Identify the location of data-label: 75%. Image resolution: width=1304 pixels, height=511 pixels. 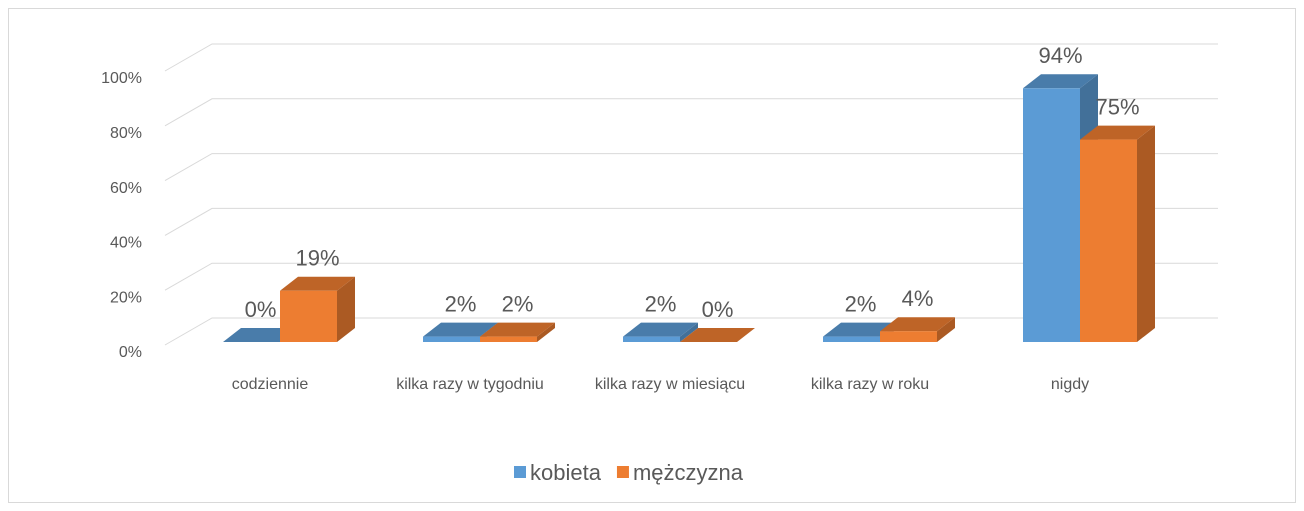
(1117, 106).